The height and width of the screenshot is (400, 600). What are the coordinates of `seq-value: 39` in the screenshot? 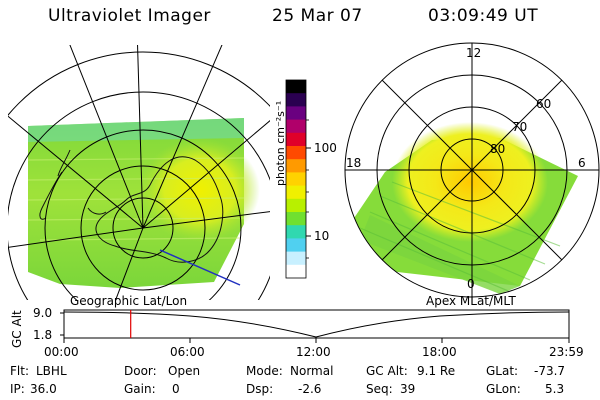 It's located at (408, 389).